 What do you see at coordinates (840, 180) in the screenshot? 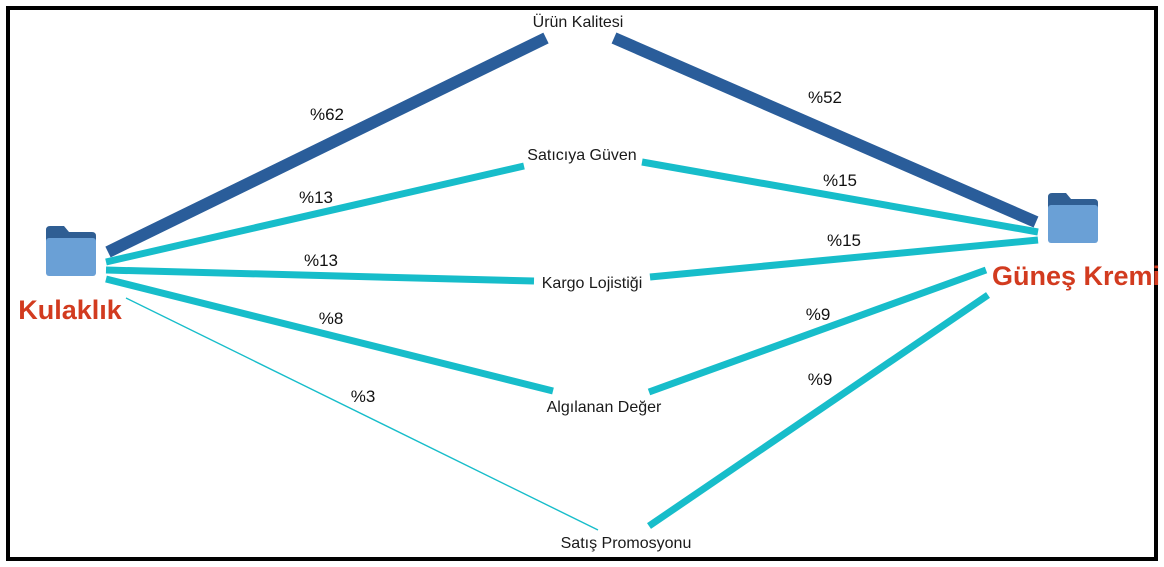
I see `link-label-right-factor-1: %15` at bounding box center [840, 180].